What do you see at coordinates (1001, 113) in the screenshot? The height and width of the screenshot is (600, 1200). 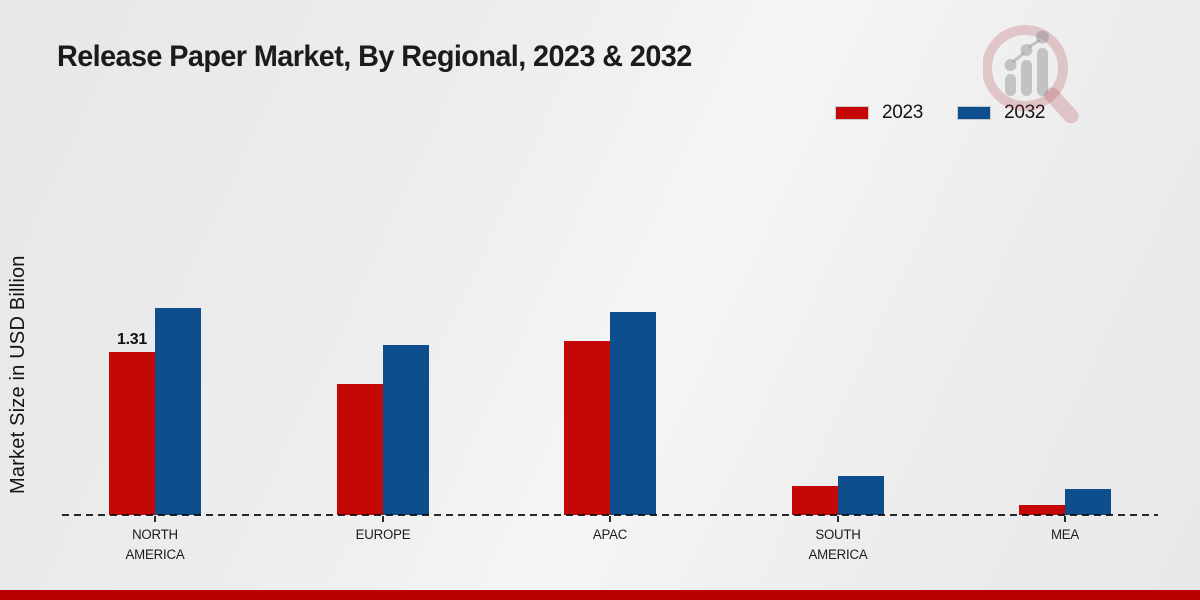 I see `legend-item-2032: 2032` at bounding box center [1001, 113].